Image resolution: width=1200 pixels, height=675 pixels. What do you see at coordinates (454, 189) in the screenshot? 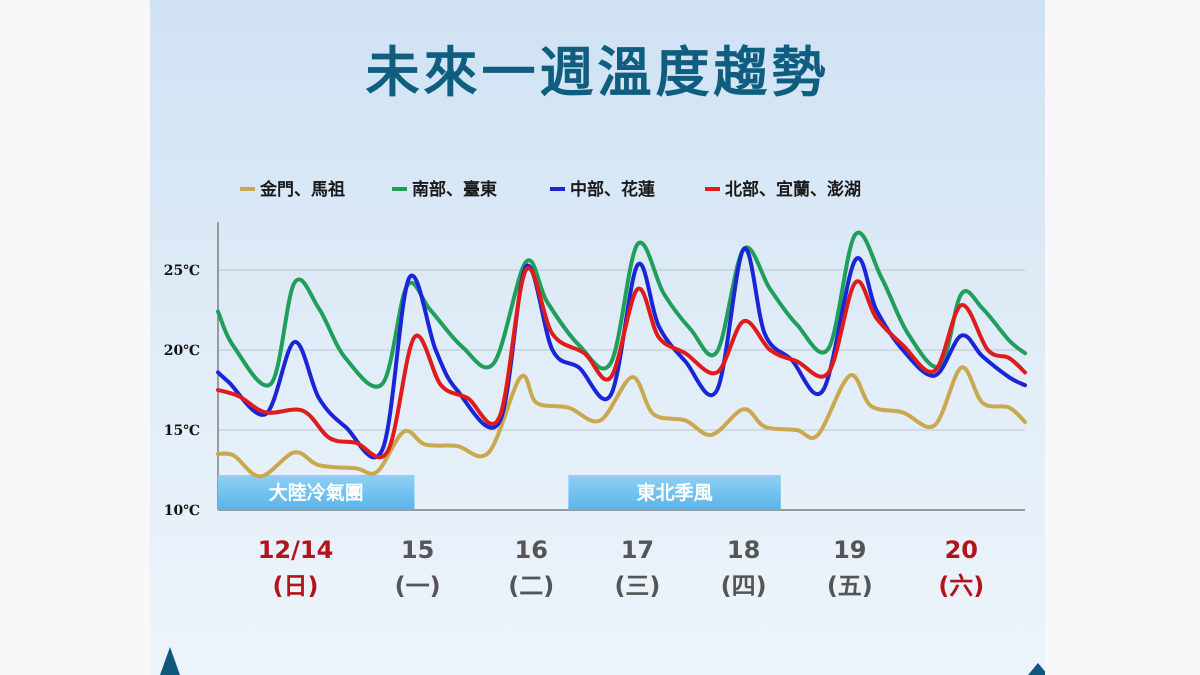
I see `legend-label: 南部、臺東` at bounding box center [454, 189].